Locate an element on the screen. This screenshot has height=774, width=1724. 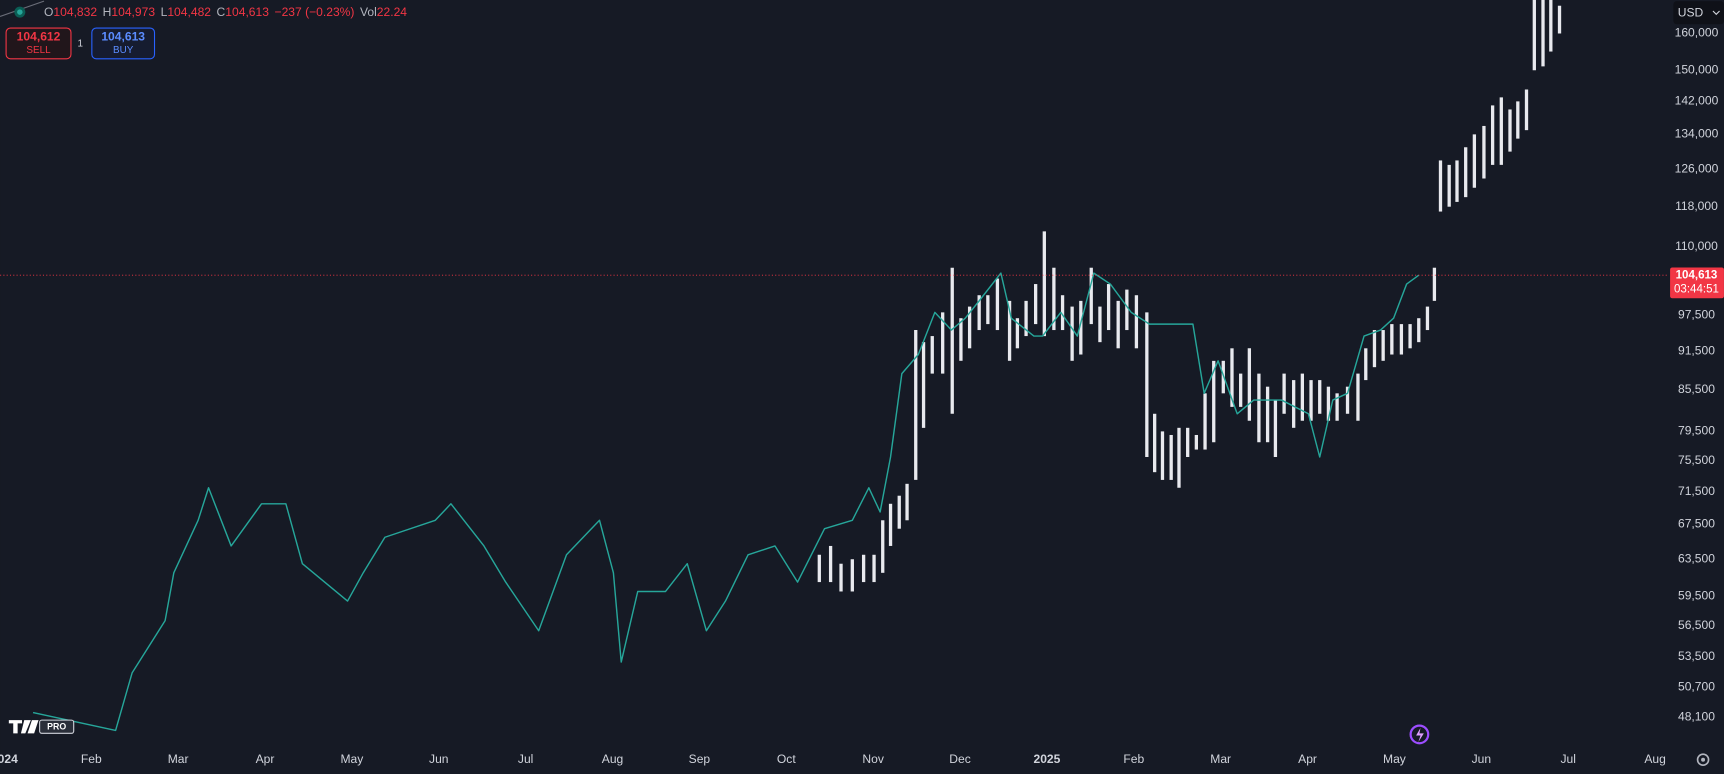
y-tick-label: 150,000 is located at coordinates (1697, 69).